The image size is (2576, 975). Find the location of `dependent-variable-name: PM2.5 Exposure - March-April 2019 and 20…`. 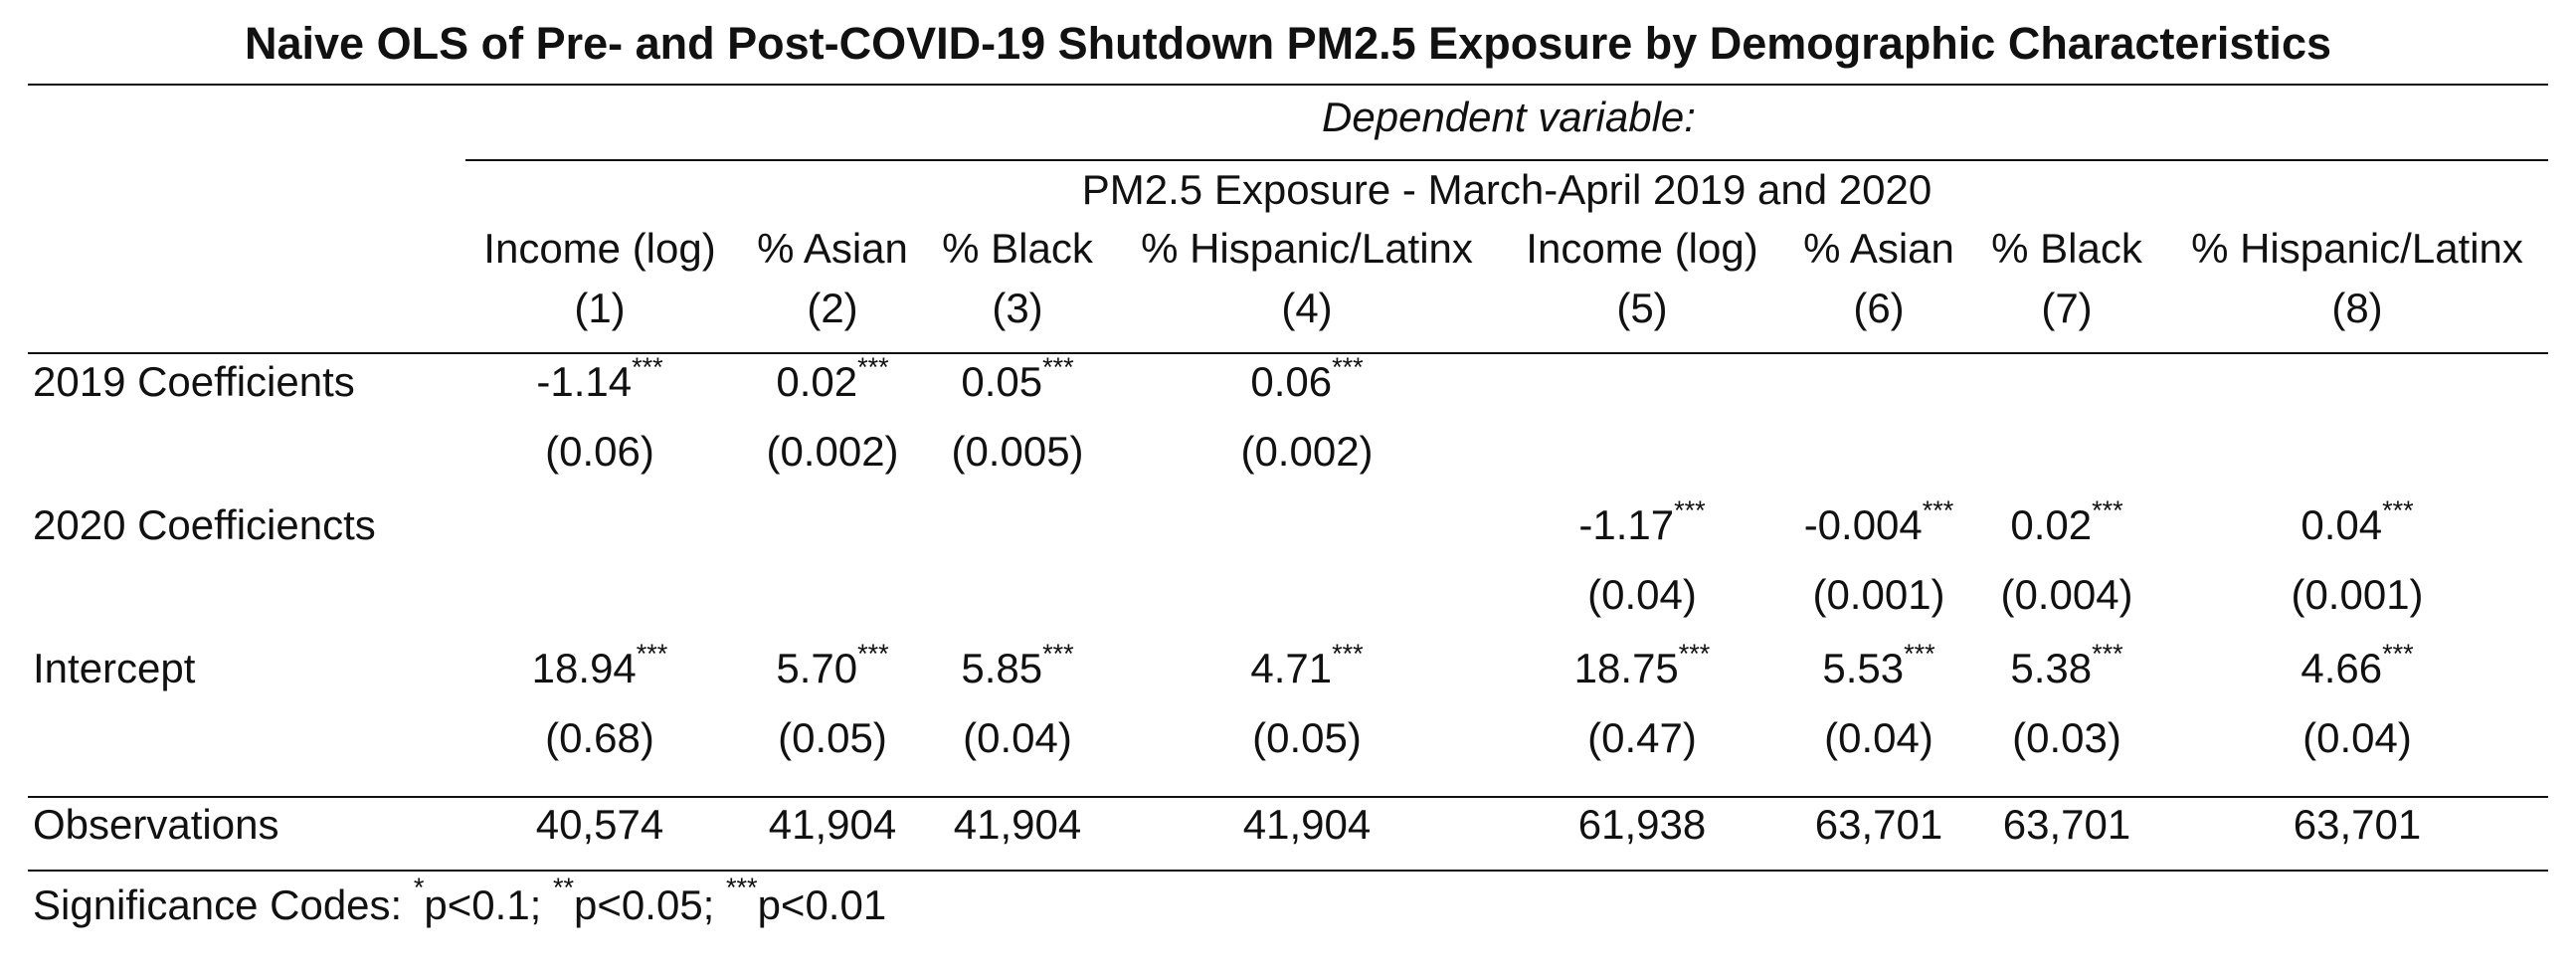

dependent-variable-name: PM2.5 Exposure - March-April 2019 and 20… is located at coordinates (1506, 189).